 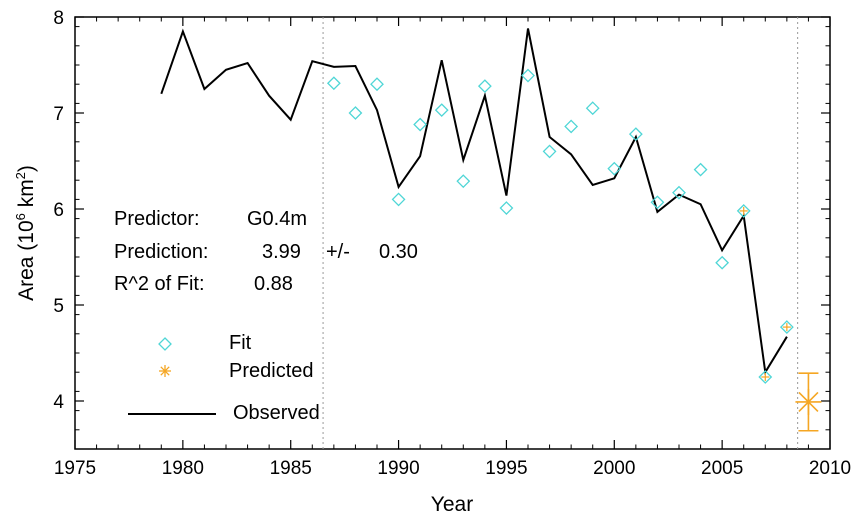 What do you see at coordinates (161, 252) in the screenshot?
I see `prediction-label: Prediction:` at bounding box center [161, 252].